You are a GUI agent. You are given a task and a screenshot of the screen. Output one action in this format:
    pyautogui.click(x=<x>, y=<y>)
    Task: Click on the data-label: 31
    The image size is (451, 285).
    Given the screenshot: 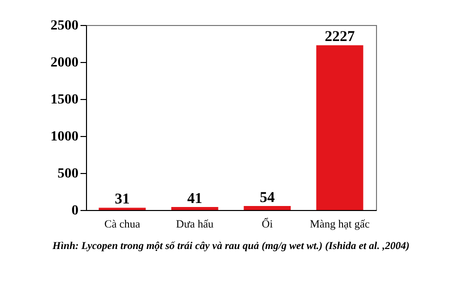 What is the action you would take?
    pyautogui.click(x=122, y=200)
    